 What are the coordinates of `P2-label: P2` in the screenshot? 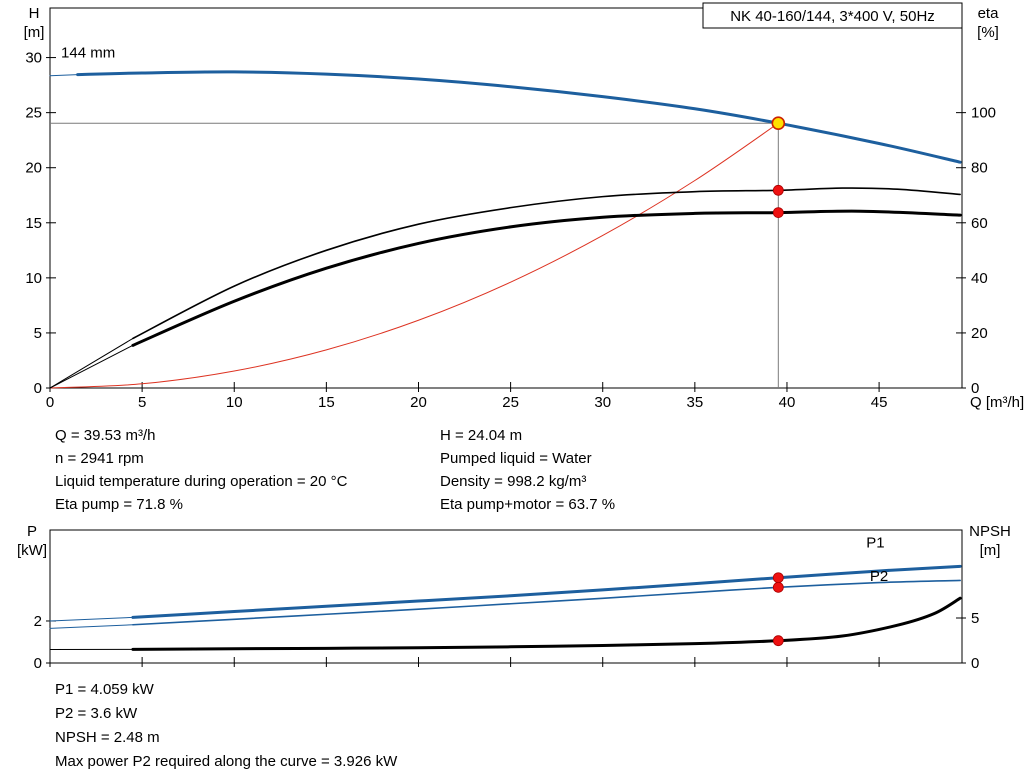 It's located at (879, 576).